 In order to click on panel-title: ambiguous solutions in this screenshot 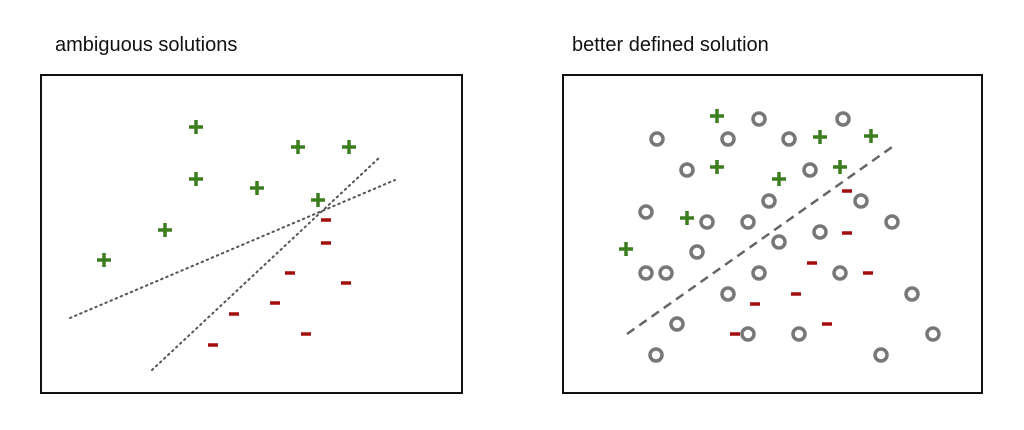, I will do `click(146, 45)`.